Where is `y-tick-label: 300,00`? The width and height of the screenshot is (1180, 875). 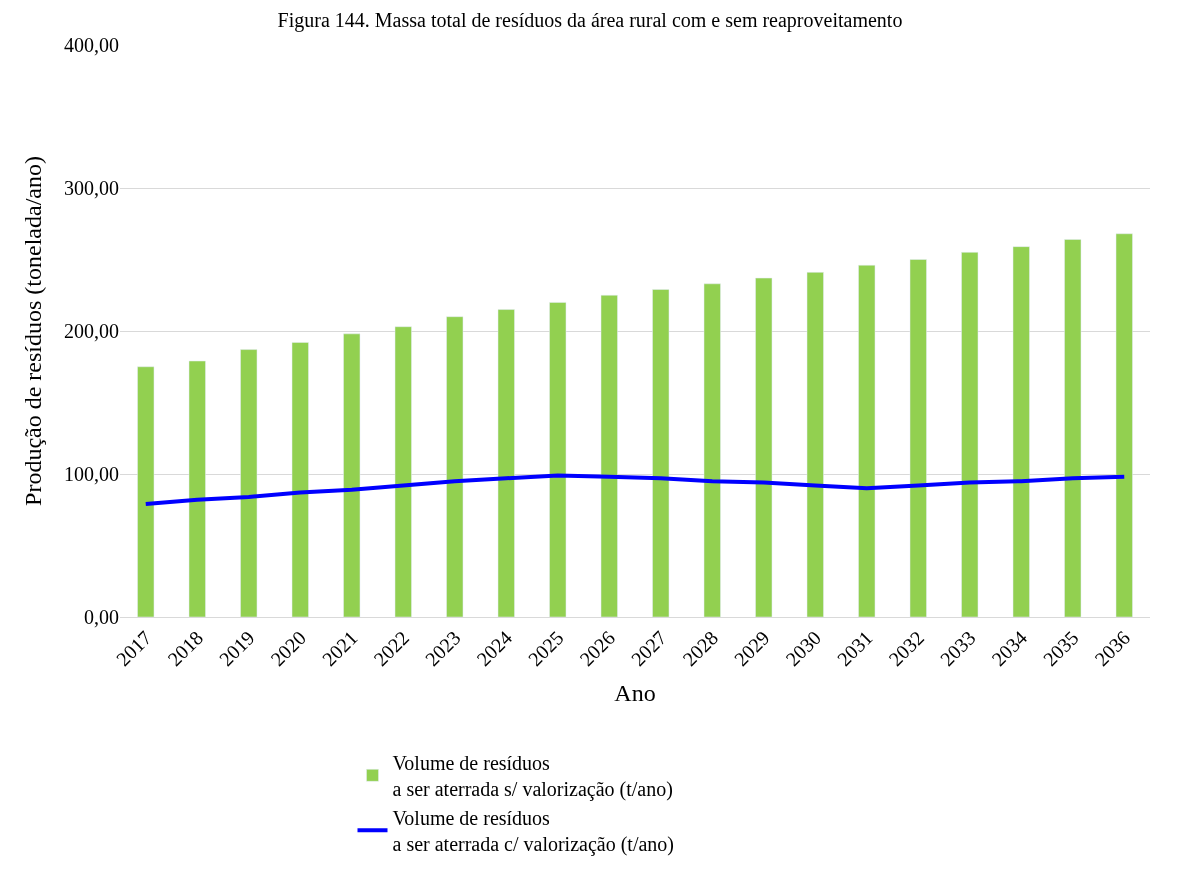
y-tick-label: 300,00 is located at coordinates (91, 188).